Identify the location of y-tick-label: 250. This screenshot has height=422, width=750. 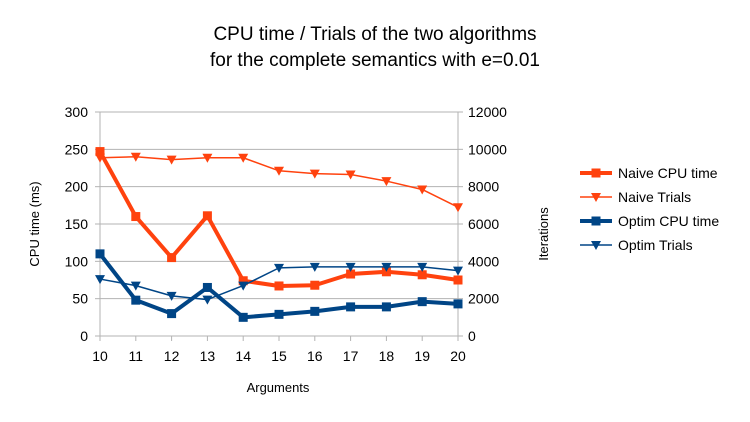
(77, 149).